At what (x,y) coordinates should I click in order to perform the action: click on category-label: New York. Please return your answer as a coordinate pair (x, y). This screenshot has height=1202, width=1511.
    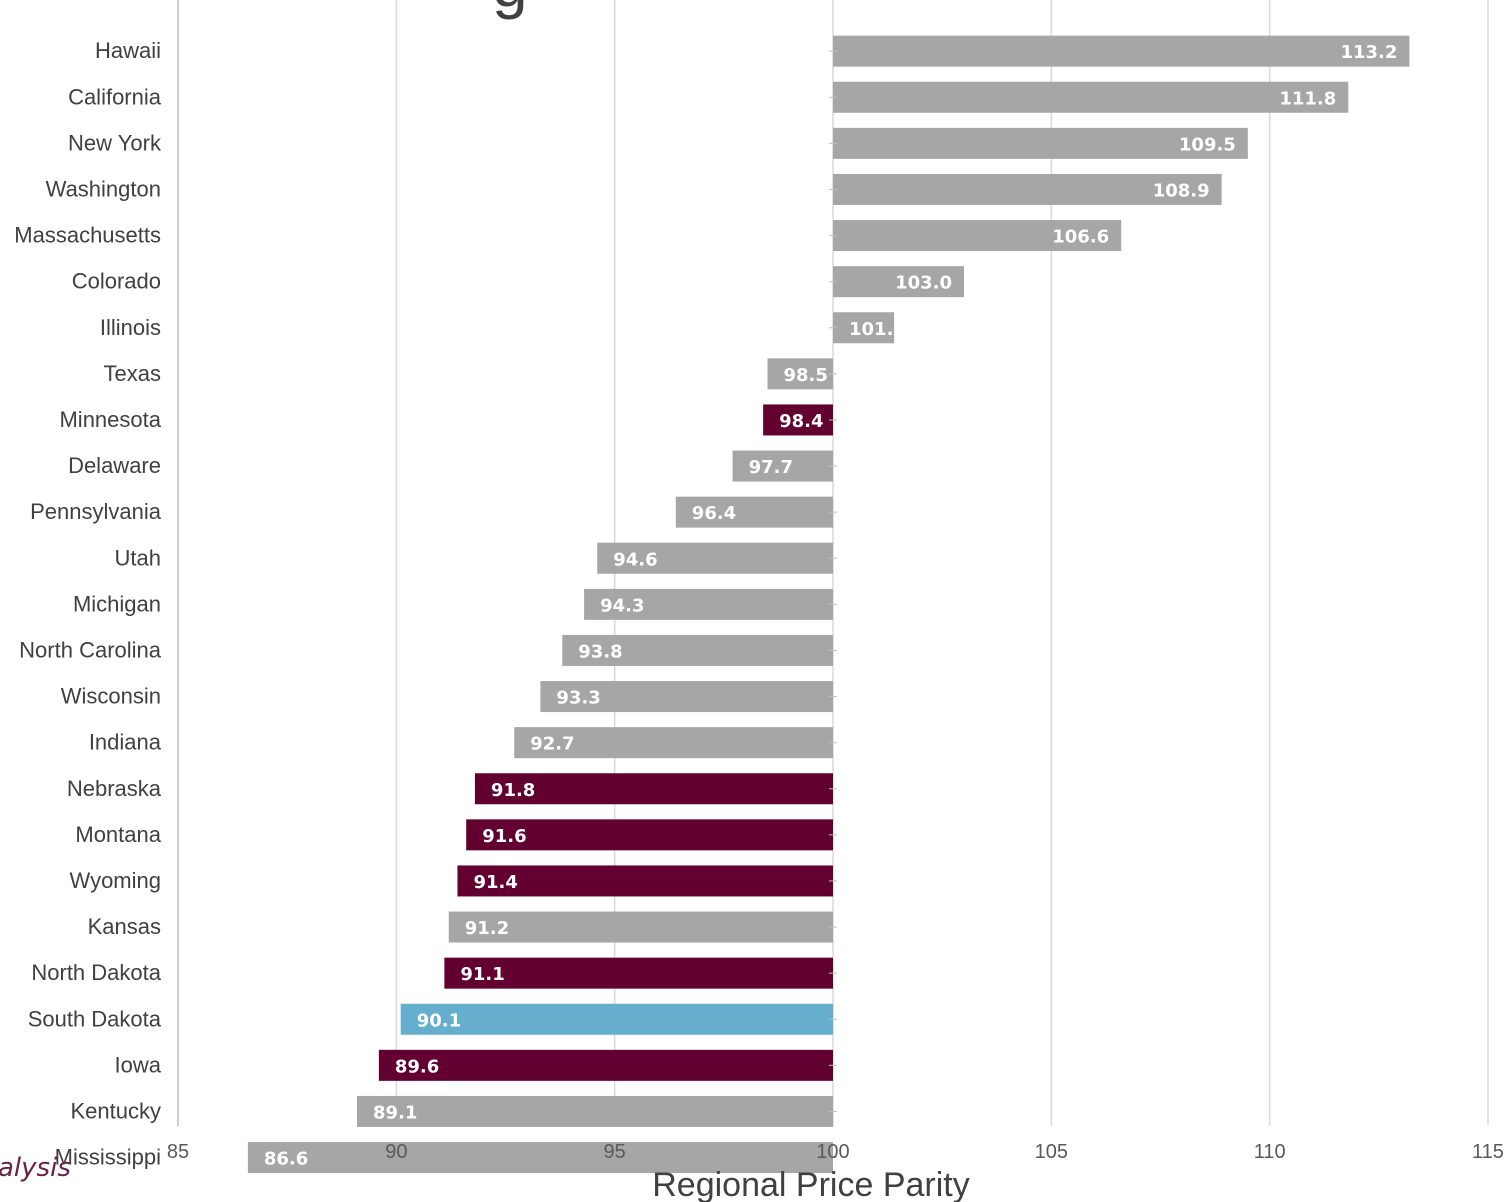
    Looking at the image, I should click on (115, 142).